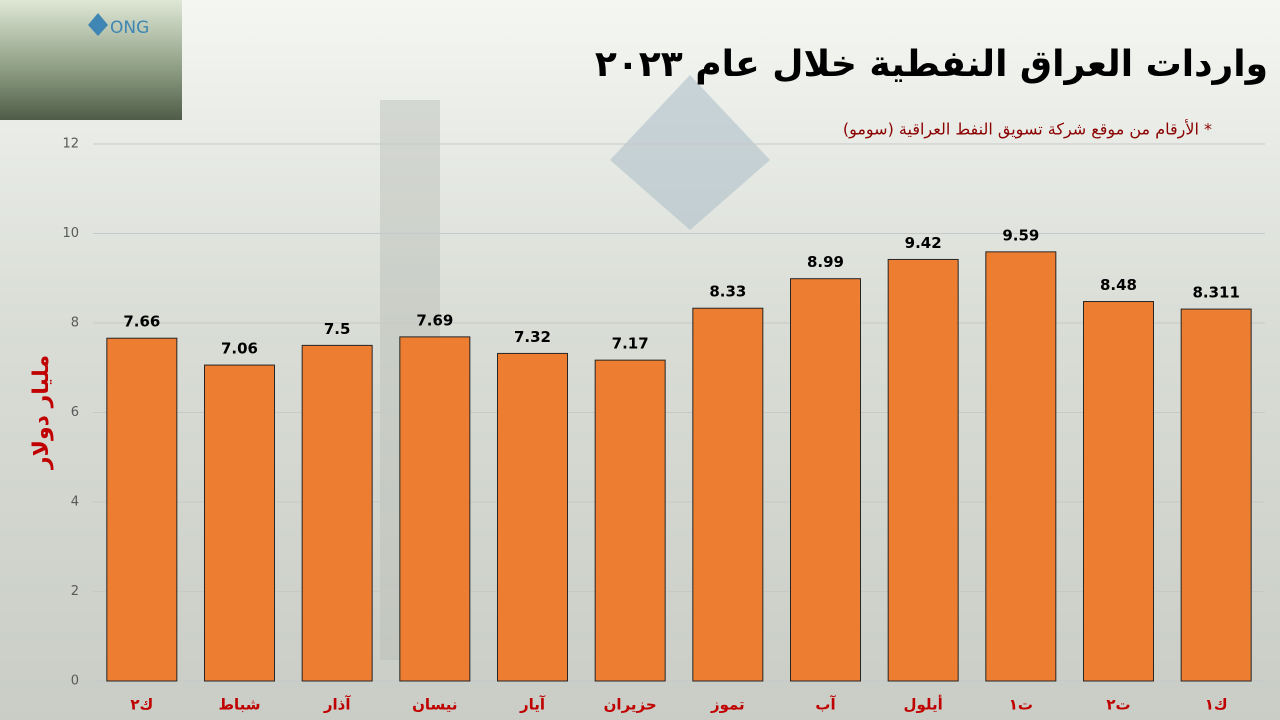 The image size is (1280, 720). Describe the element at coordinates (91, 60) in the screenshot. I see `logo-box` at that location.